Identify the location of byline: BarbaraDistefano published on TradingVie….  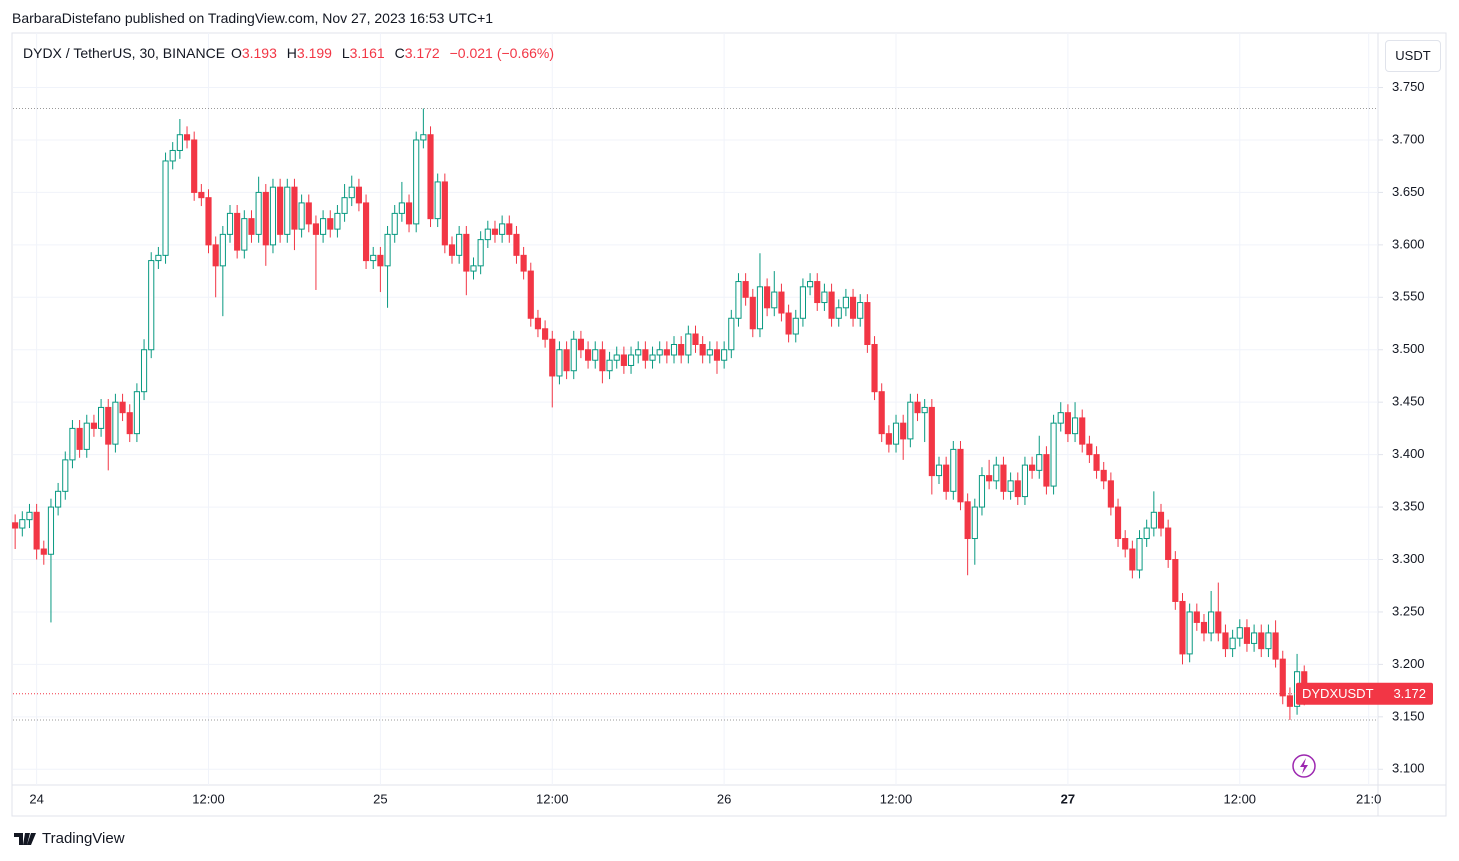
(253, 18).